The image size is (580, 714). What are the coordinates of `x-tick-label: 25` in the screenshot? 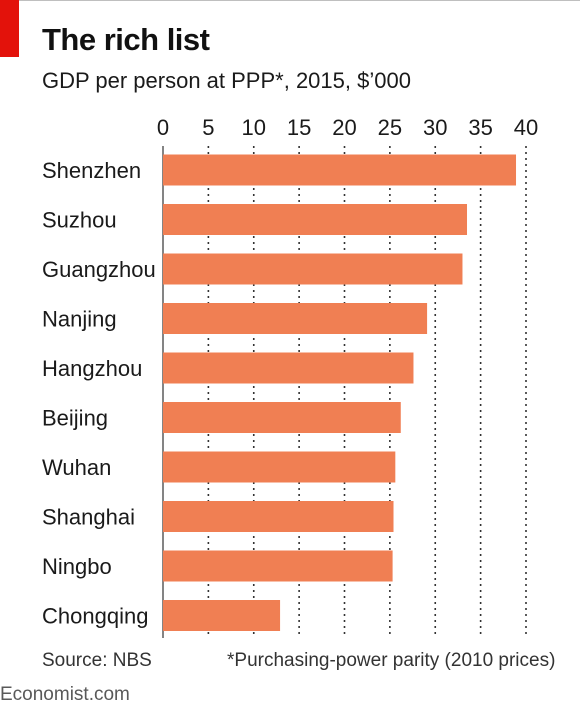 It's located at (390, 127).